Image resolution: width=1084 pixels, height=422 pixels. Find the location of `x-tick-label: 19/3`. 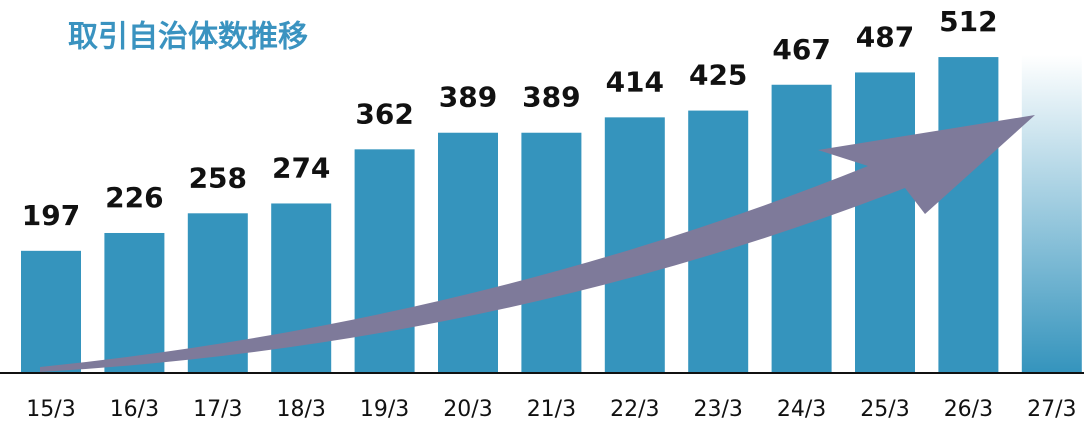

x-tick-label: 19/3 is located at coordinates (384, 409).